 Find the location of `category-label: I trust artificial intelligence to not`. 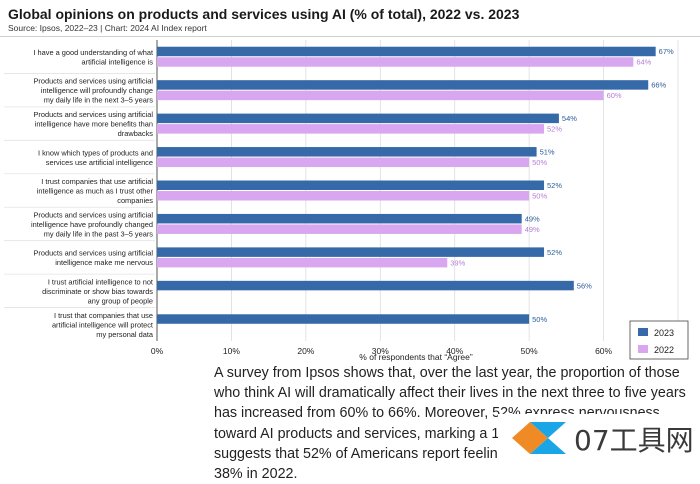

category-label: I trust artificial intelligence to not is located at coordinates (100, 281).